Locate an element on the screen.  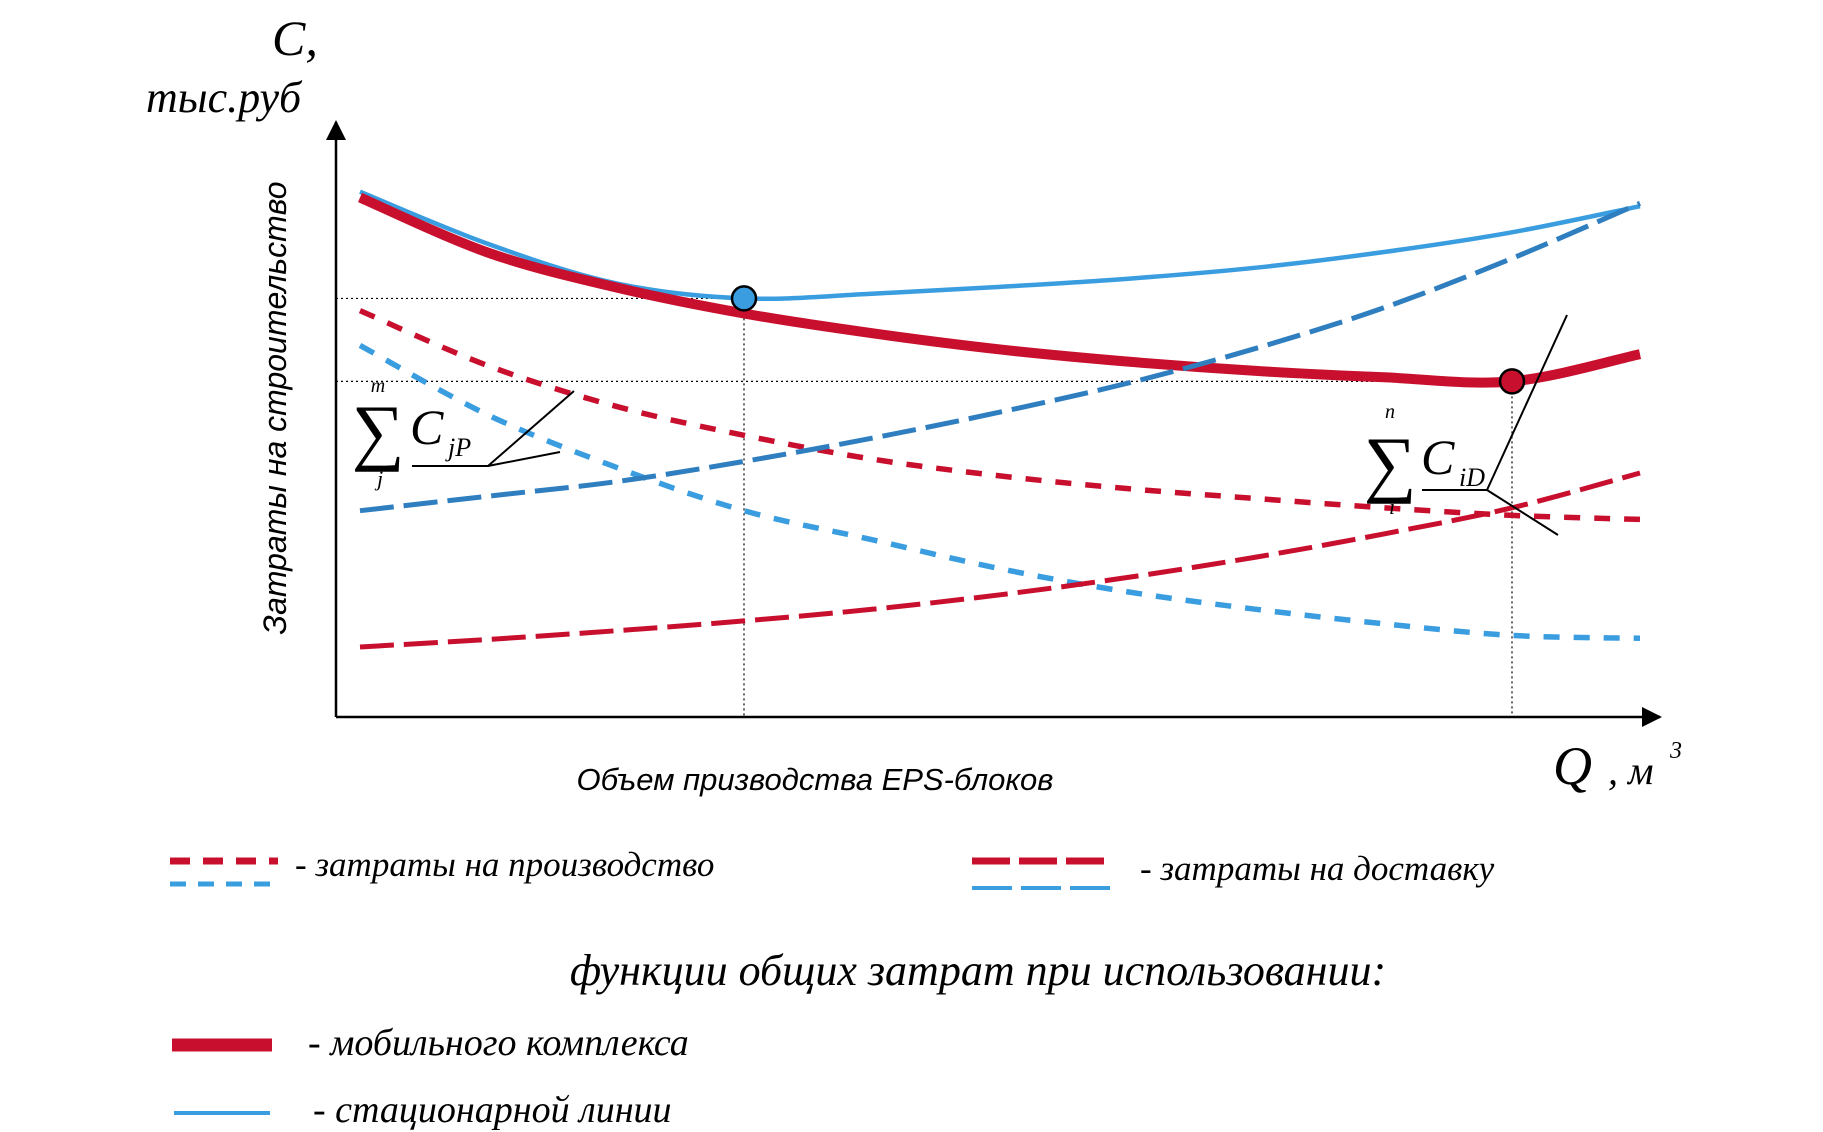
x-axis-unit-superscript: 3 is located at coordinates (1675, 751).